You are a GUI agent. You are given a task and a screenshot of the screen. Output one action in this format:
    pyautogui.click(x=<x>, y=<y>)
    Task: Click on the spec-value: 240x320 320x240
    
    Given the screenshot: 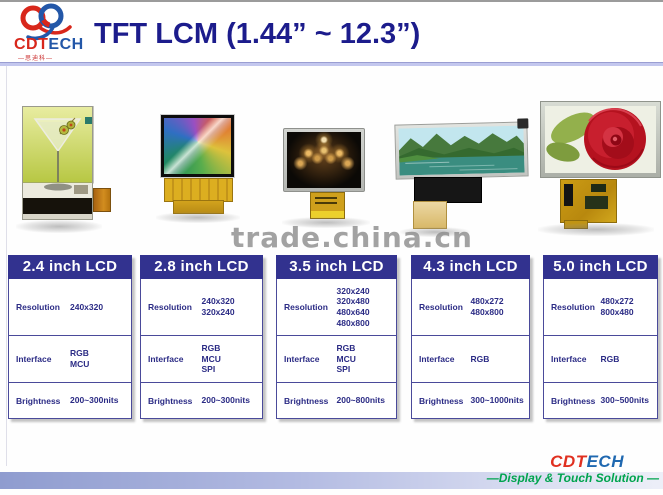 What is the action you would take?
    pyautogui.click(x=218, y=306)
    